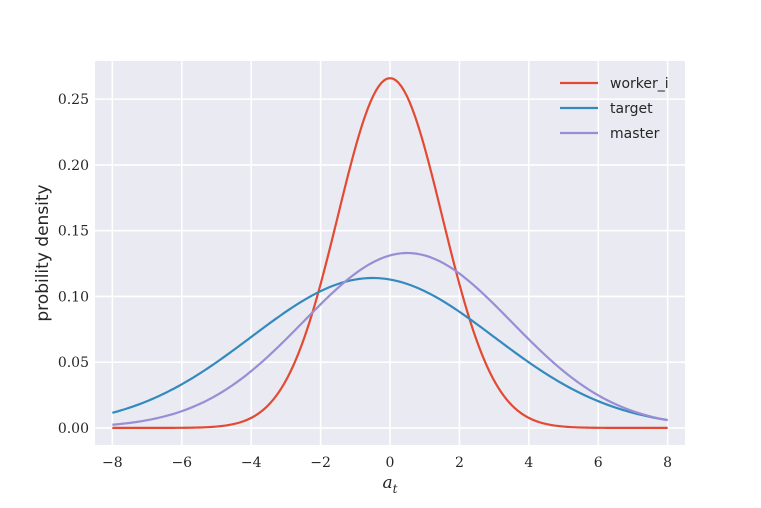  Describe the element at coordinates (73, 232) in the screenshot. I see `y-tick-label: 0.15` at that location.